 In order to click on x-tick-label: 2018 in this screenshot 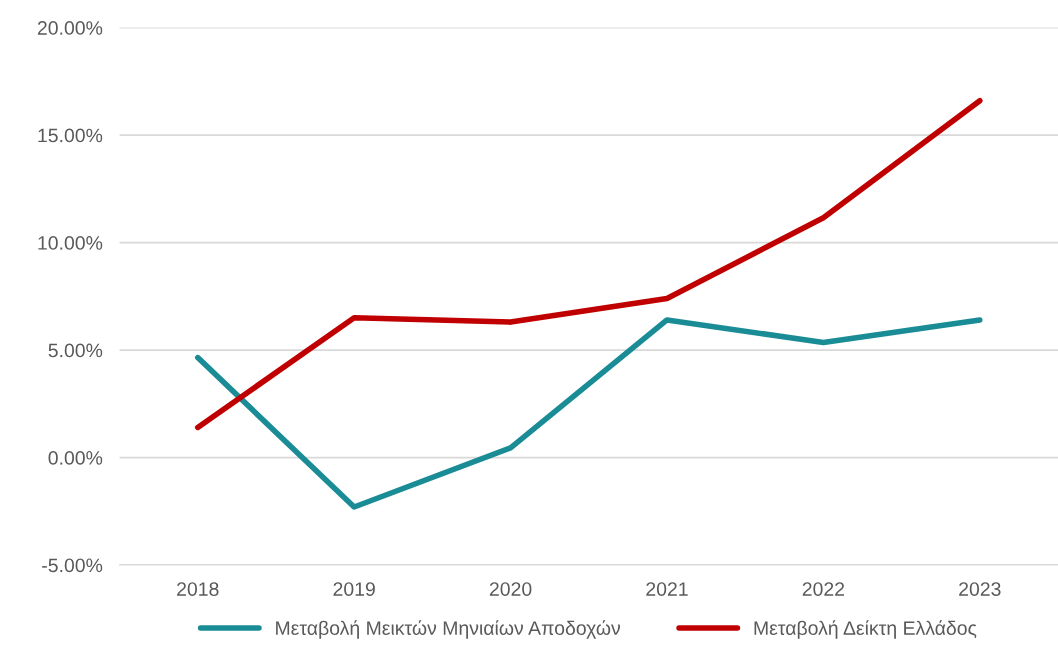, I will do `click(198, 589)`.